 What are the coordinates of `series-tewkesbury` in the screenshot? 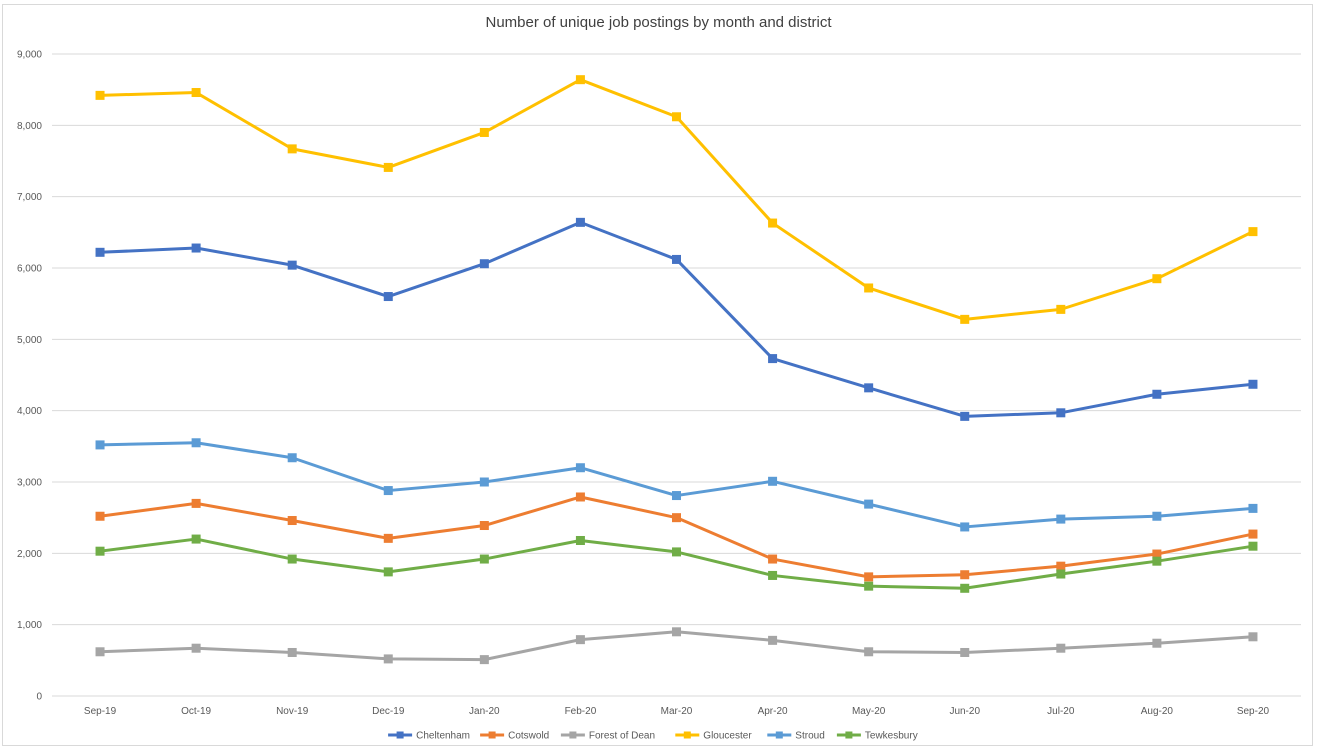 It's located at (676, 563).